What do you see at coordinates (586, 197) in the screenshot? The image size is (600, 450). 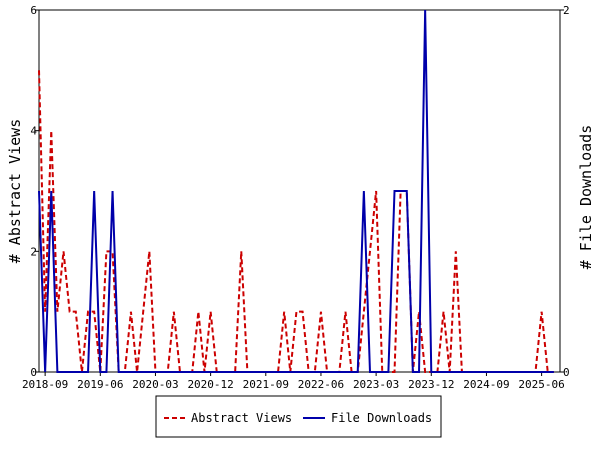 I see `right-y-axis-title: # File Downloads` at bounding box center [586, 197].